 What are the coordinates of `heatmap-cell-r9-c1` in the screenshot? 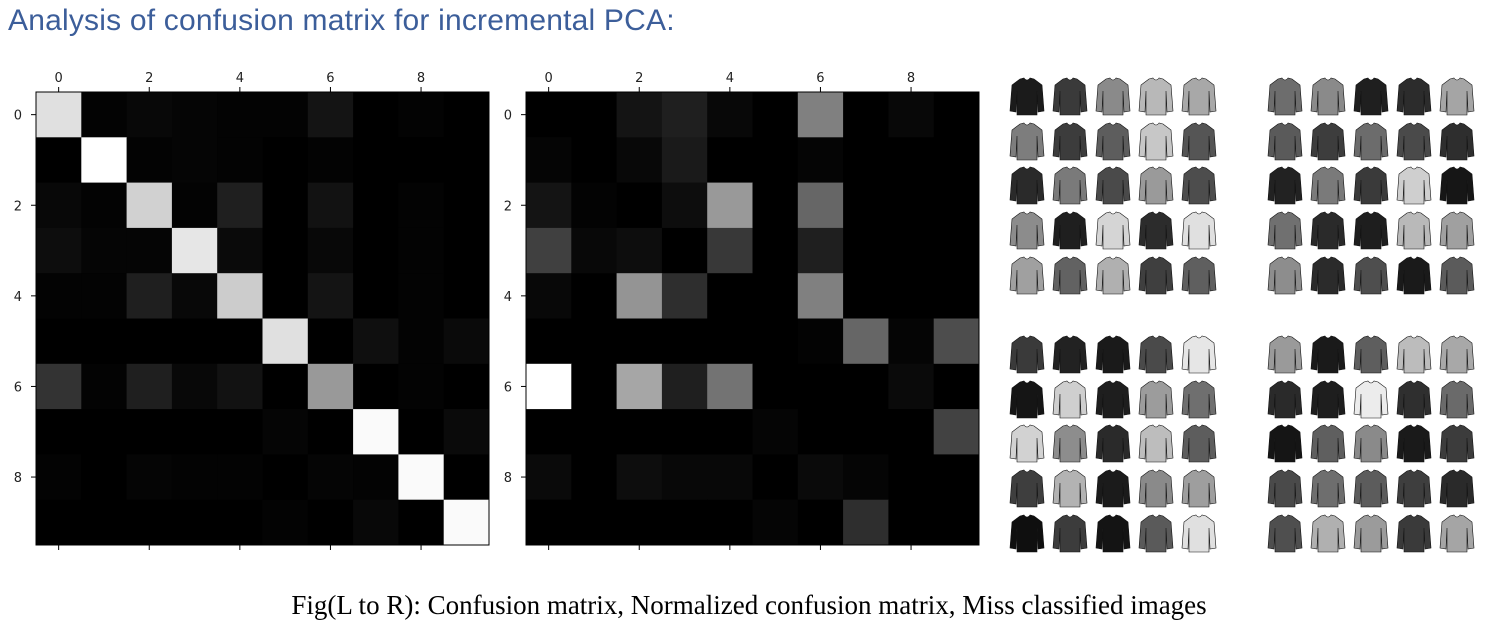 It's located at (104, 522).